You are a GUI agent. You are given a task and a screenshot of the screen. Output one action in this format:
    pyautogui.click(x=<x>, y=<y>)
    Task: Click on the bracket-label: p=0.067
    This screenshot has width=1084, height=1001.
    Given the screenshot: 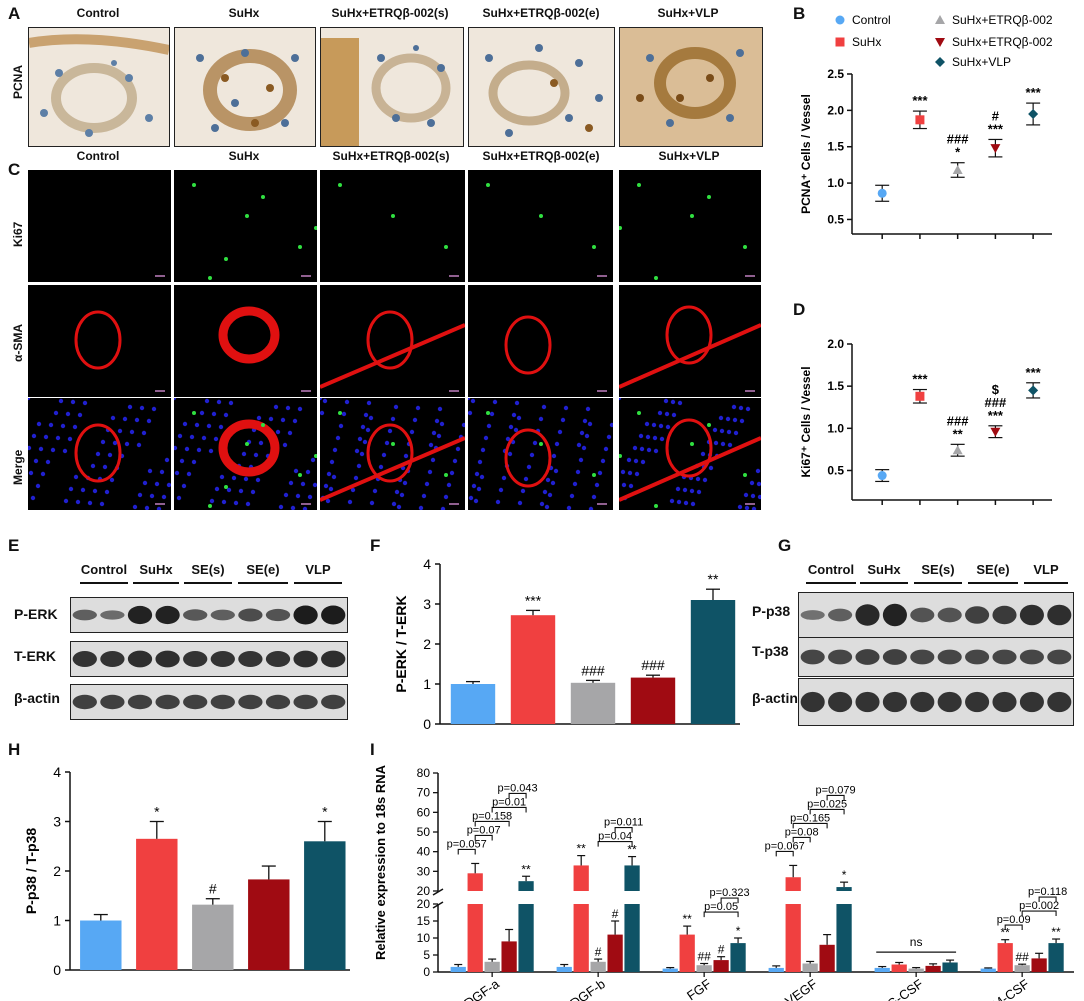 What is the action you would take?
    pyautogui.click(x=785, y=846)
    